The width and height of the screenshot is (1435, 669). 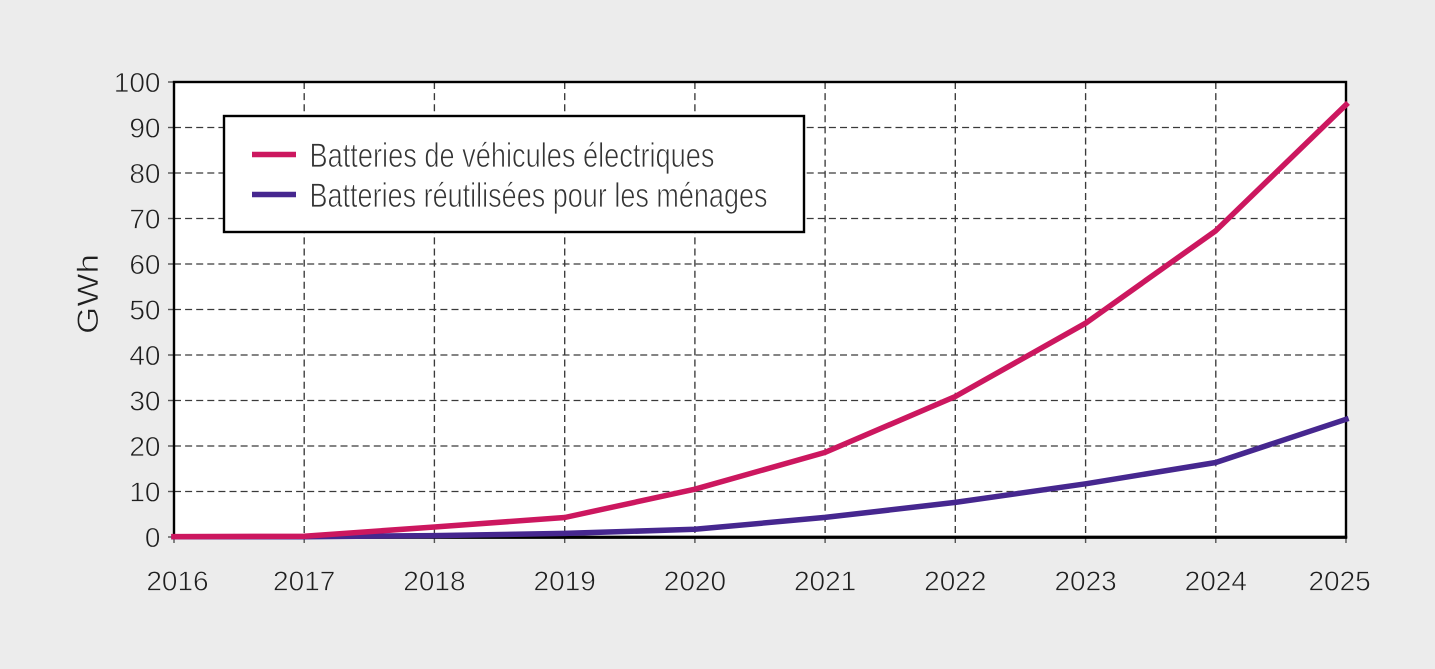 I want to click on svg-text: 100, so click(x=137, y=82).